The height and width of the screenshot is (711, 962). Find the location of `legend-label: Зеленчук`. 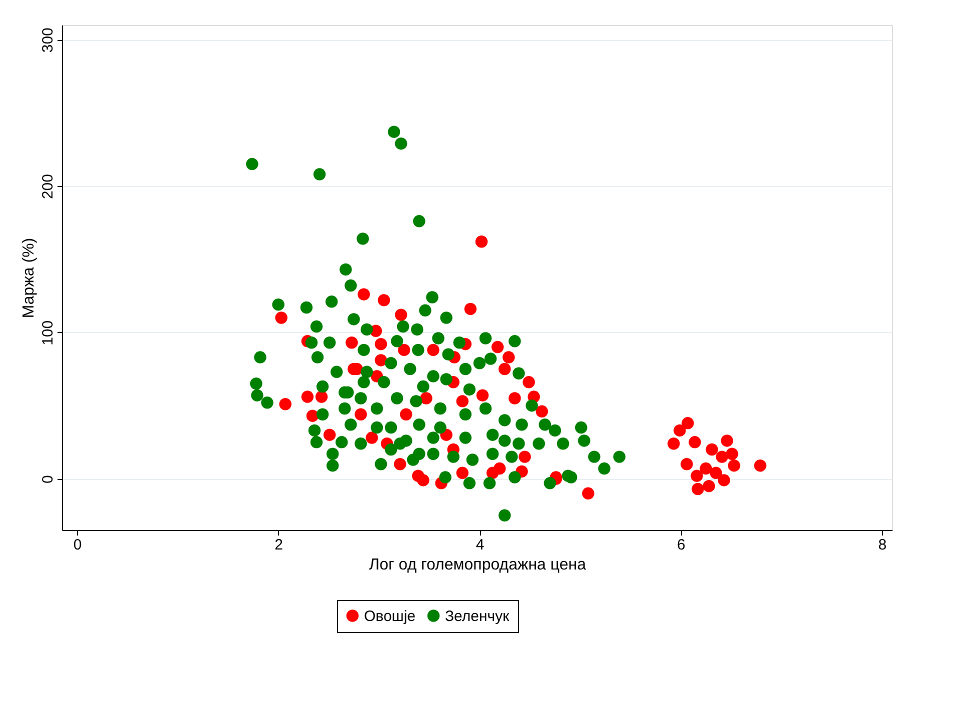

legend-label: Зеленчук is located at coordinates (477, 616).